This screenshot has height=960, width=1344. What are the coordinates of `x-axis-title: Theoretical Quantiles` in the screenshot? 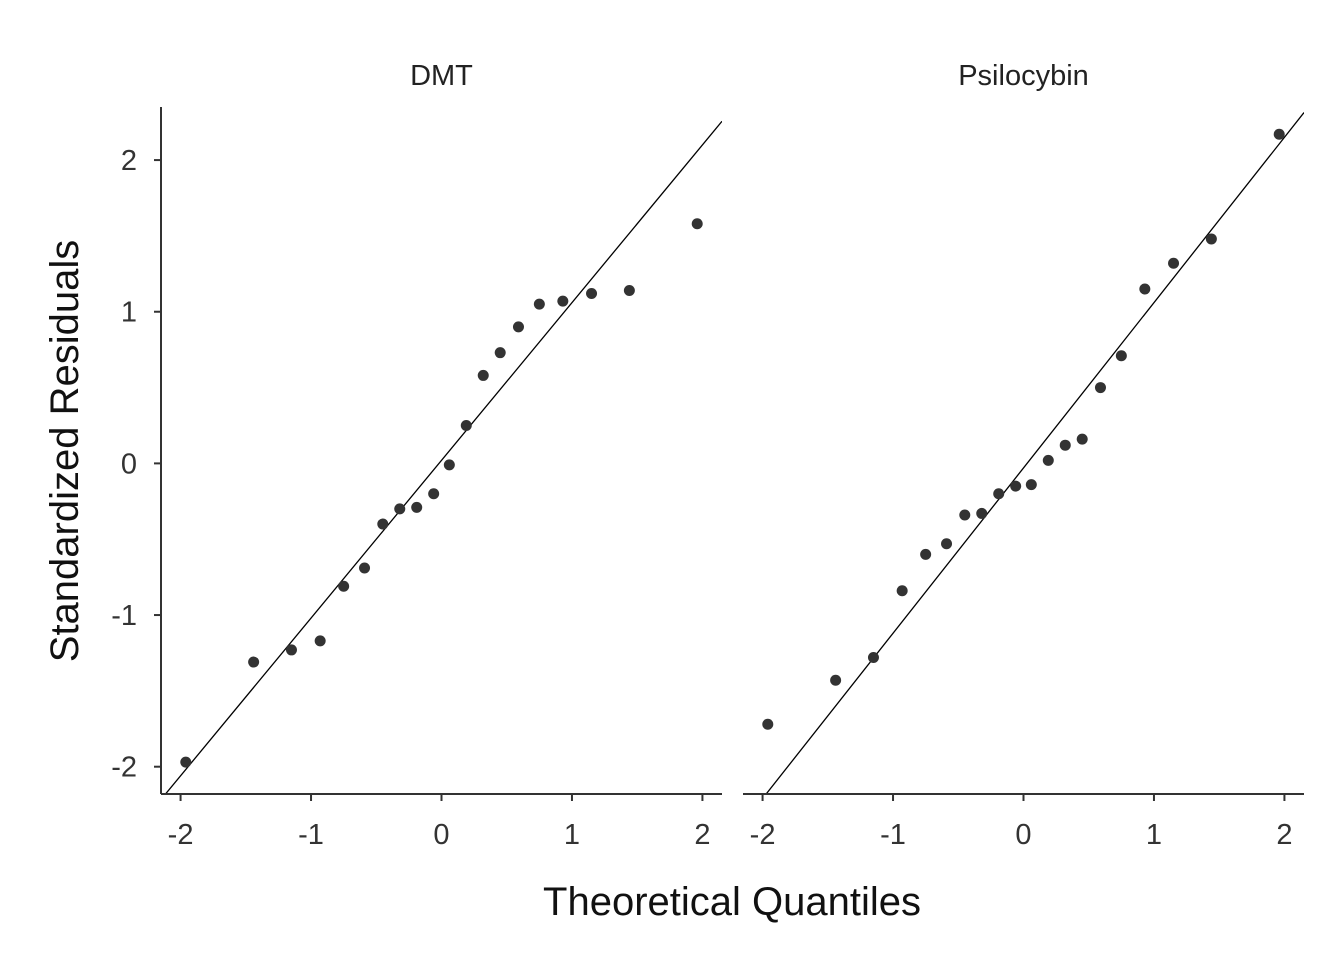 It's located at (732, 902).